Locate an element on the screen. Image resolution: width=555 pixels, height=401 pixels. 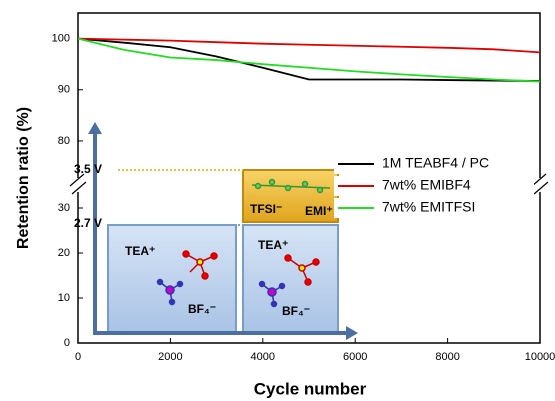
inset-label: 2.7 V is located at coordinates (88, 223).